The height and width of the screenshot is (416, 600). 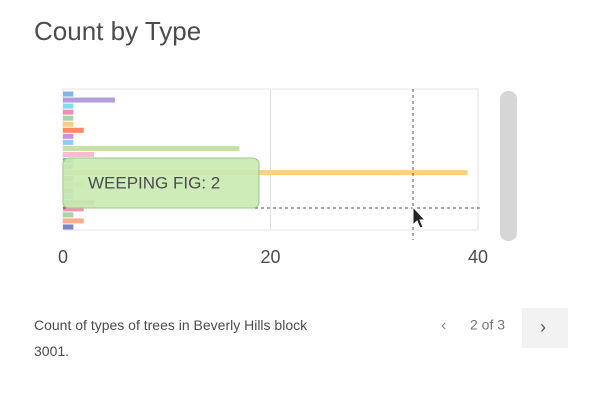 I want to click on tooltip, so click(x=161, y=183).